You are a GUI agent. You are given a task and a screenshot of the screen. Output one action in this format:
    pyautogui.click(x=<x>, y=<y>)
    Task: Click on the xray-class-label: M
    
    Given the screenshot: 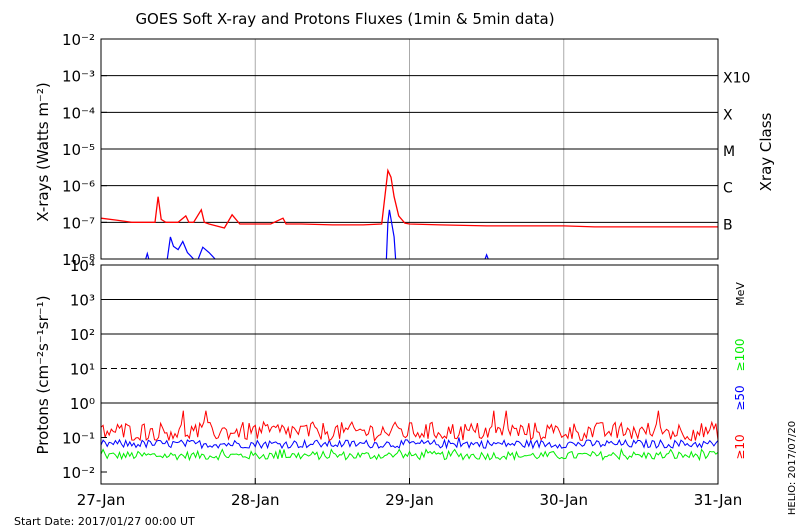 What is the action you would take?
    pyautogui.click(x=729, y=152)
    